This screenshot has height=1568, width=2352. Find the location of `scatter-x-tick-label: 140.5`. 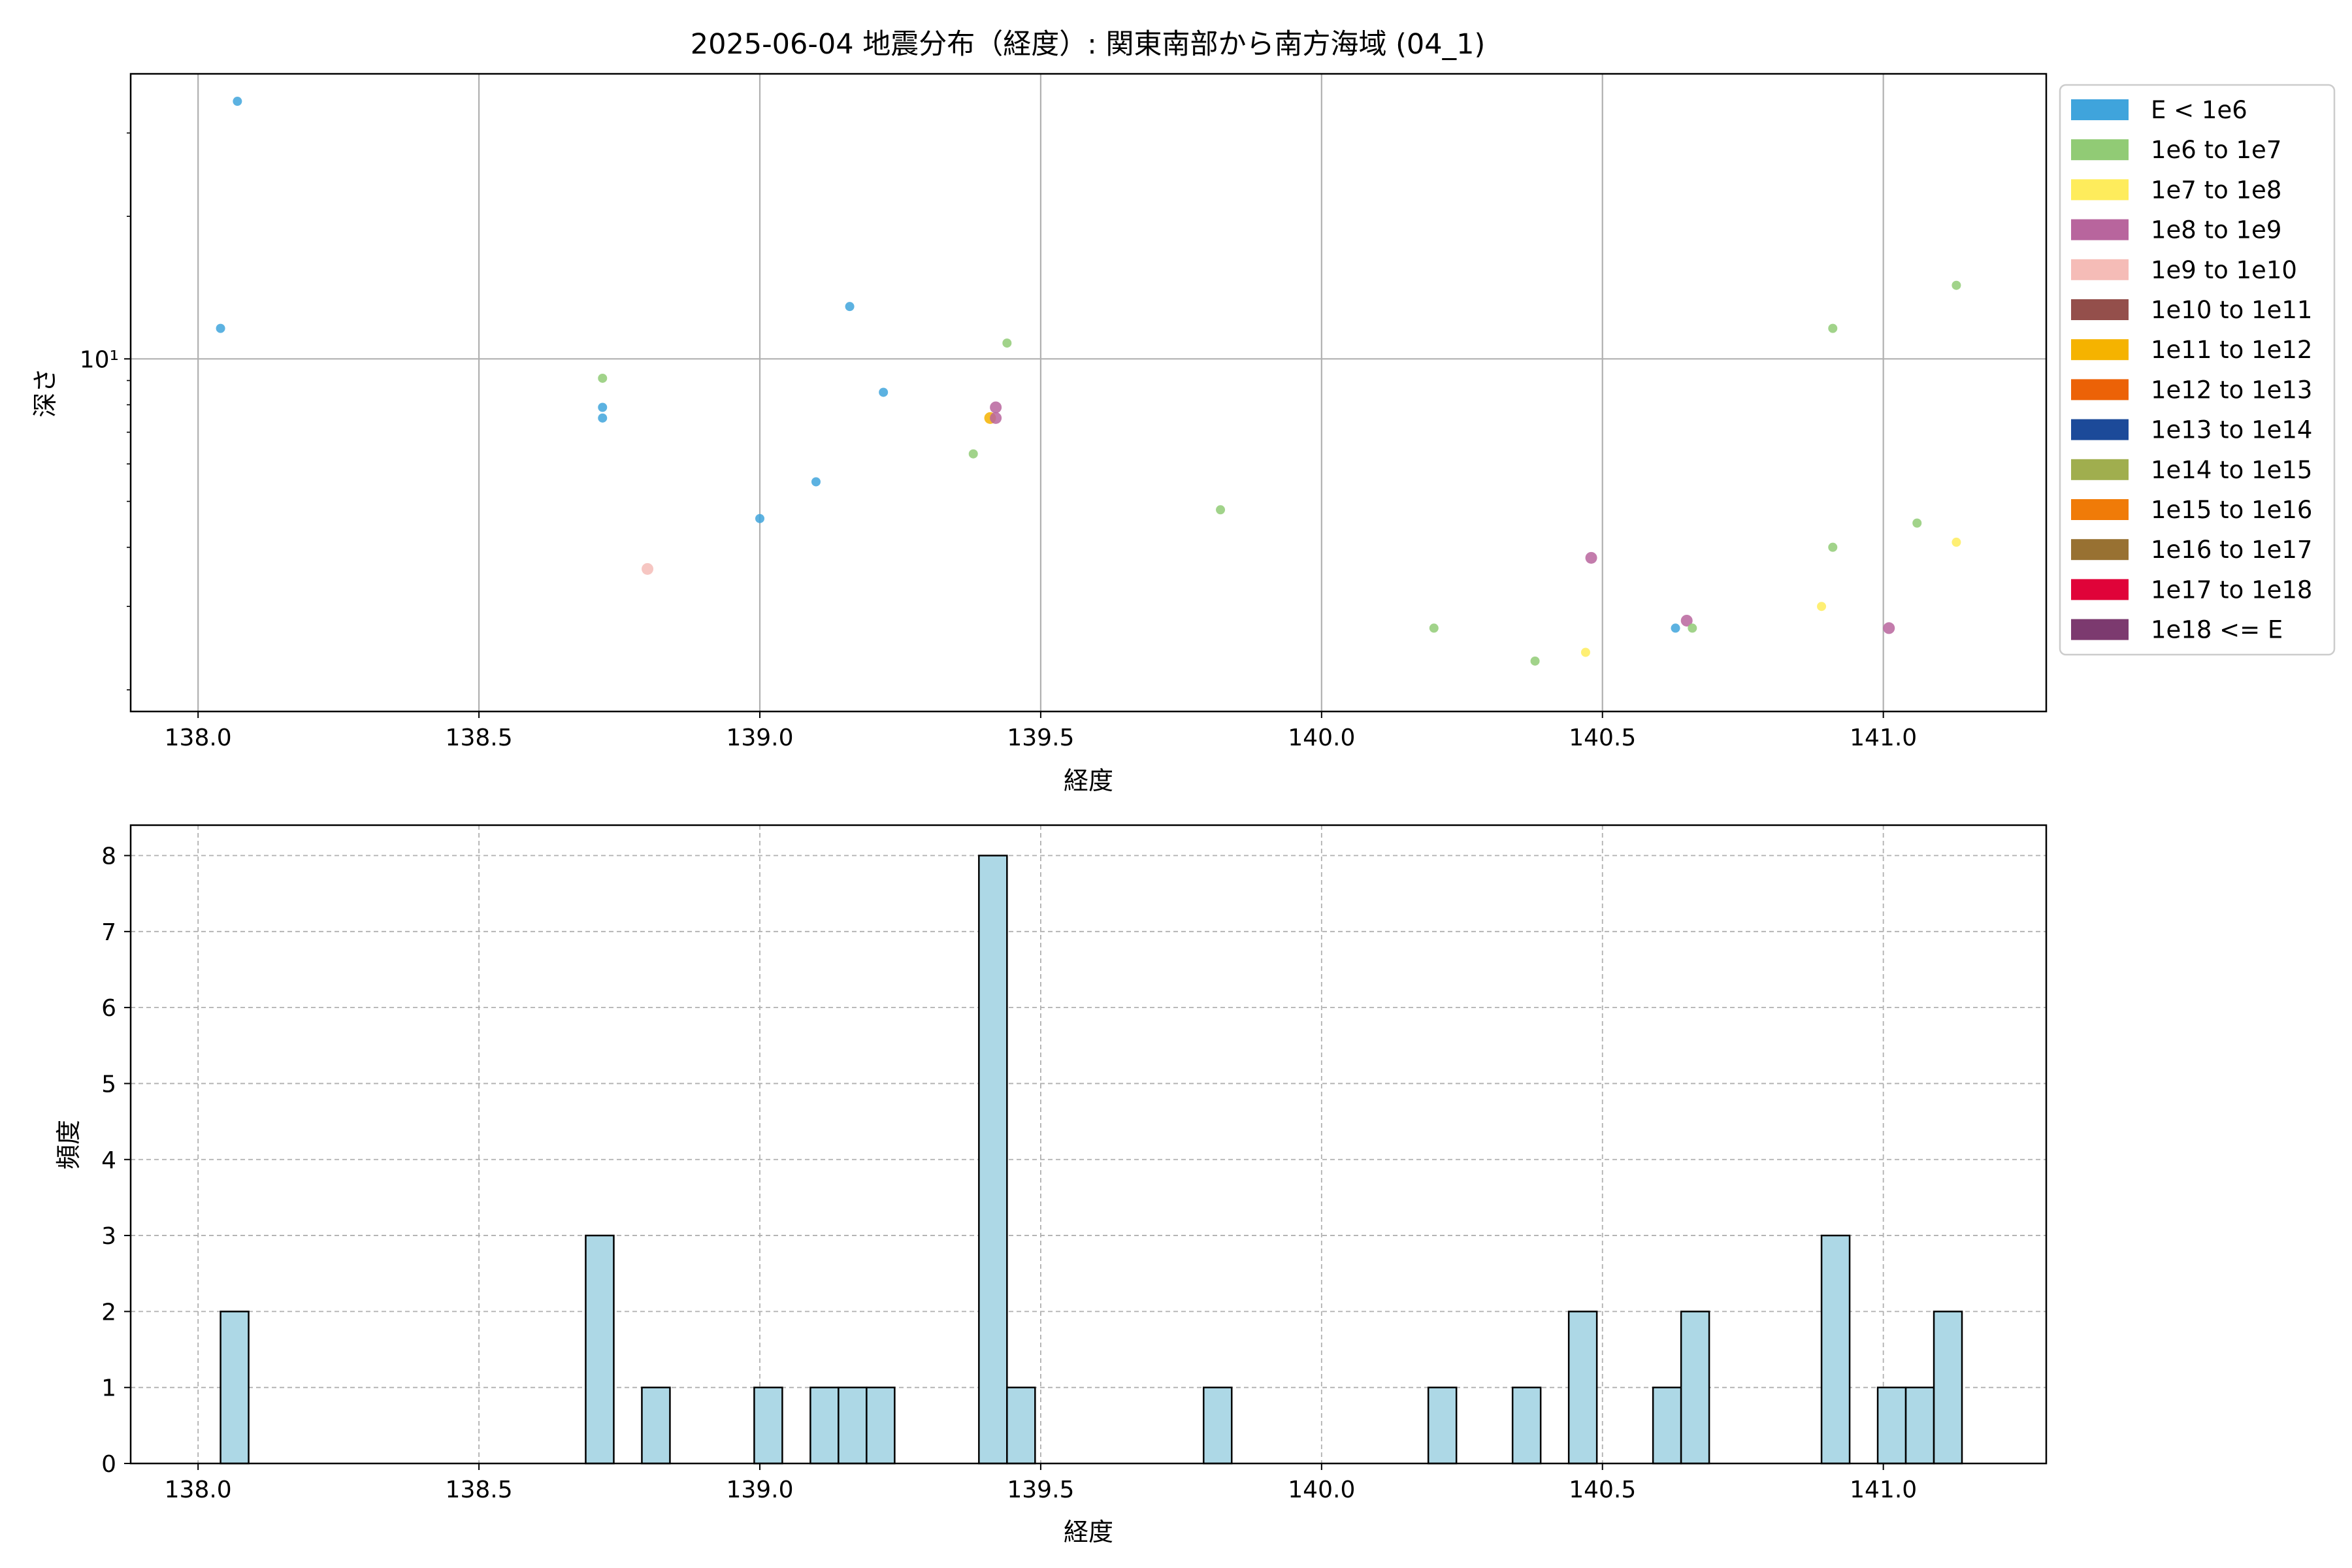

scatter-x-tick-label: 140.5 is located at coordinates (1602, 738).